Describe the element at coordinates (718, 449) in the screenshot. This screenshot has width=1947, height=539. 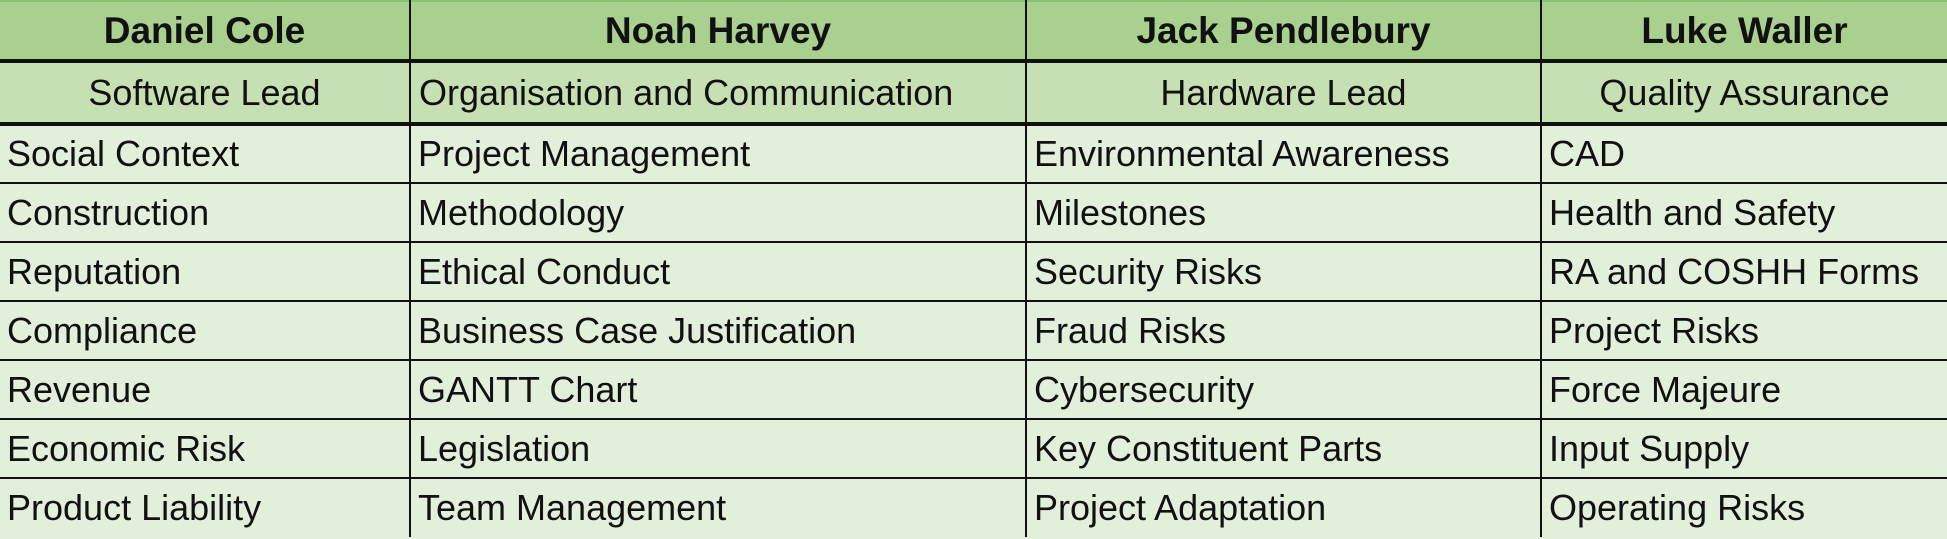
I see `table-cell: Legislation` at that location.